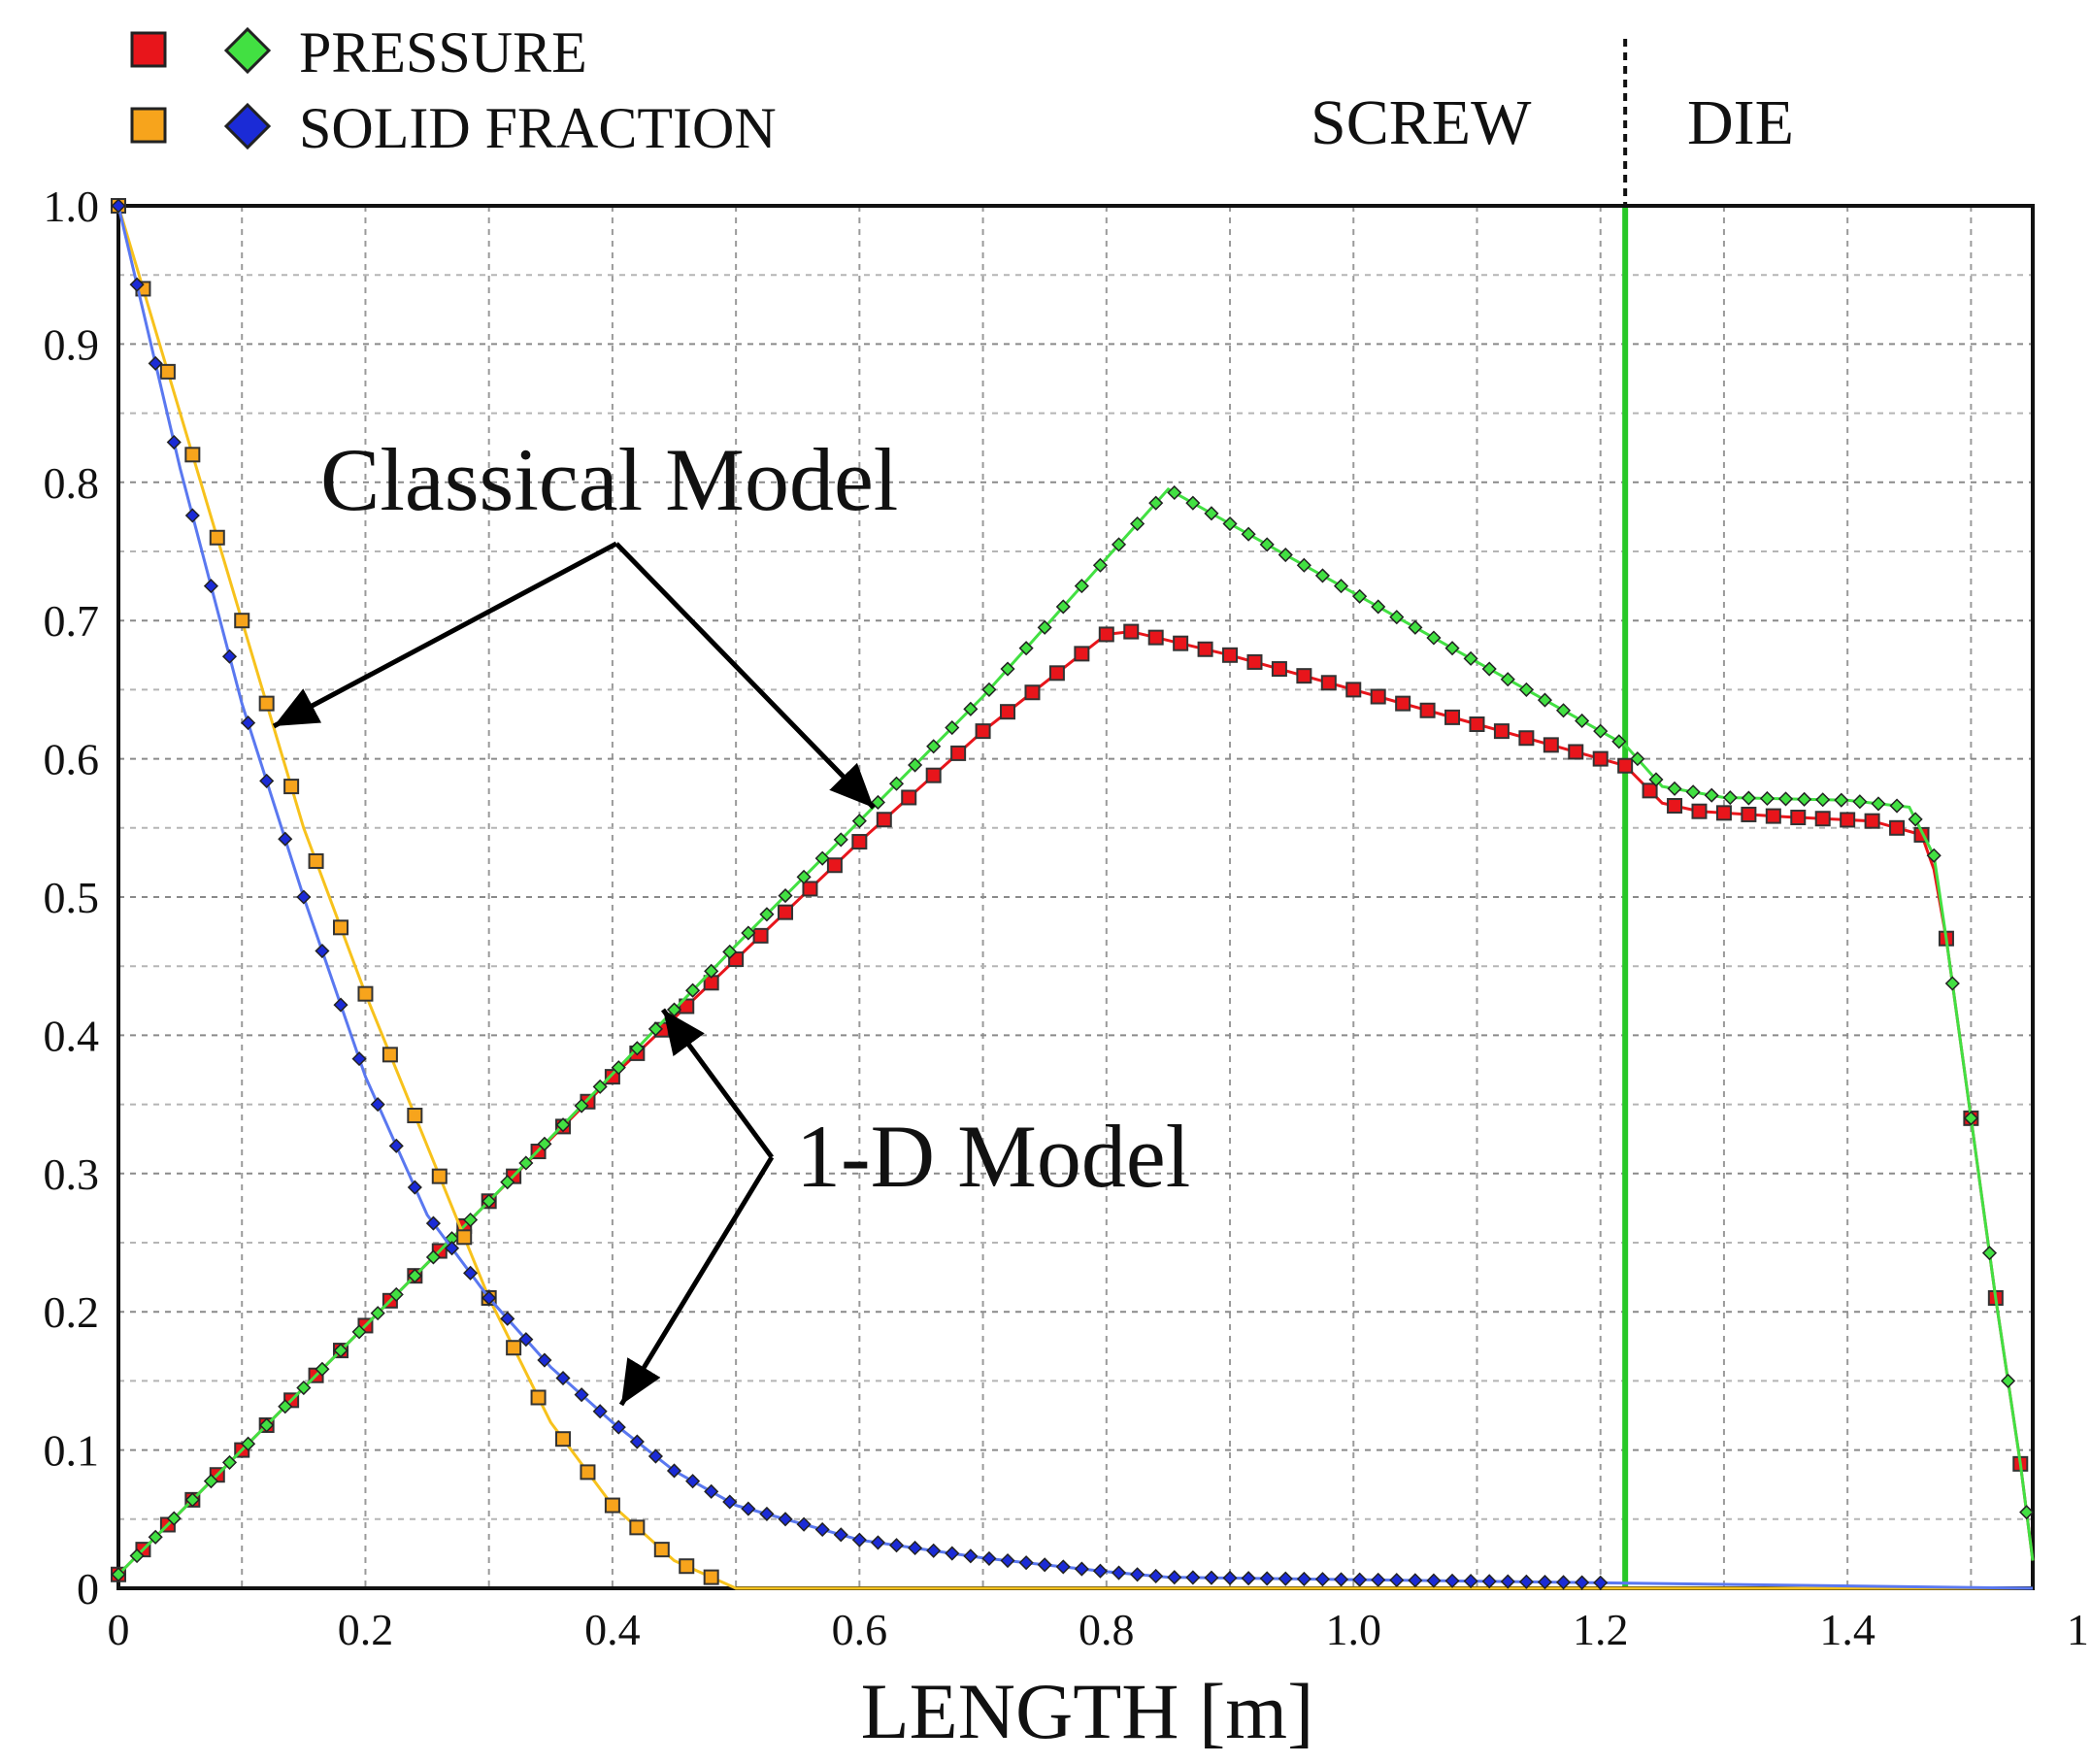  What do you see at coordinates (993, 1156) in the screenshot?
I see `1d-model-annotation: 1-D Model` at bounding box center [993, 1156].